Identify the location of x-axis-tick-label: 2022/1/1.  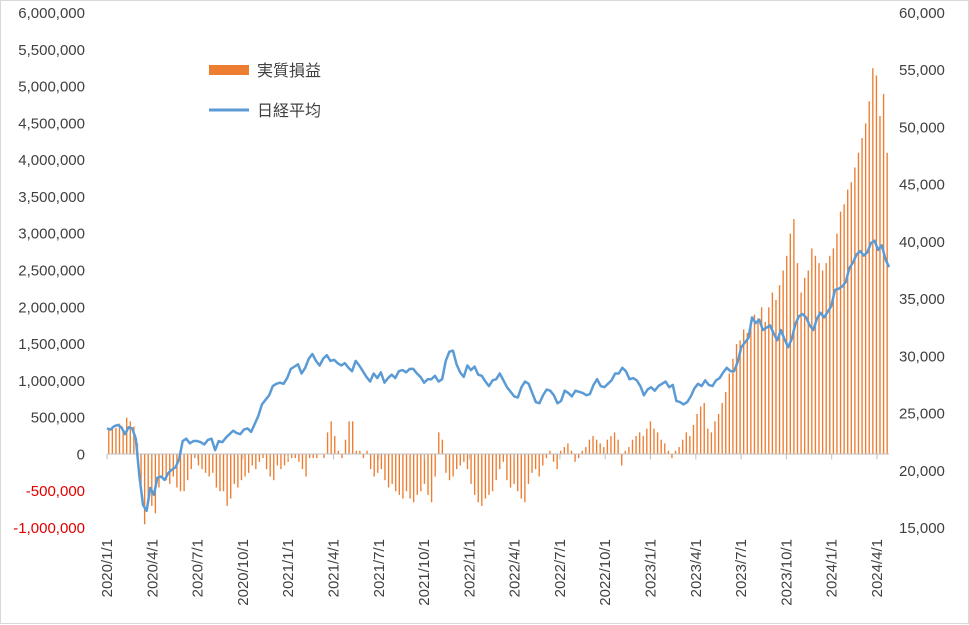
(469, 568).